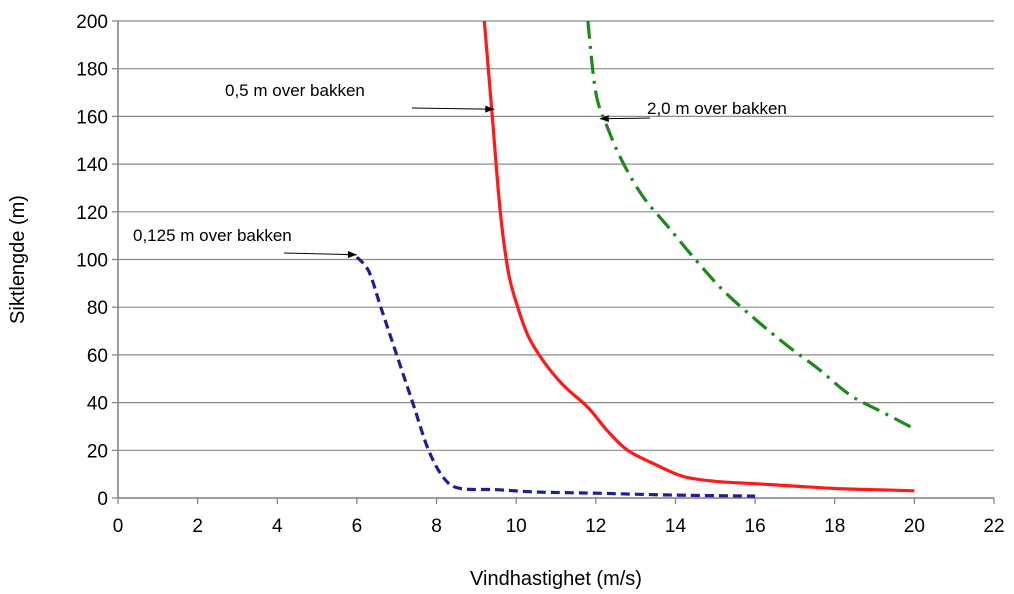  I want to click on annotation-label-1: 0,5 m over bakken, so click(295, 90).